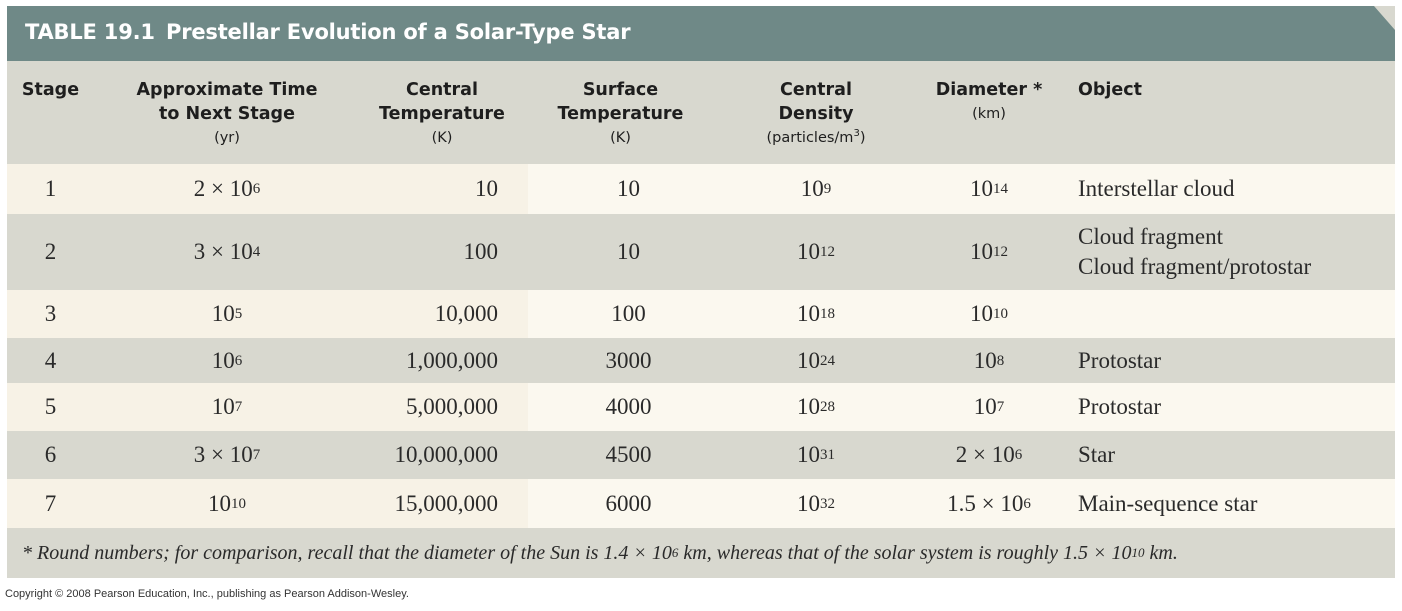  Describe the element at coordinates (701, 360) in the screenshot. I see `table-row: 4 10 6 1,000,000 3000 10 24 10 8 Protostar` at that location.